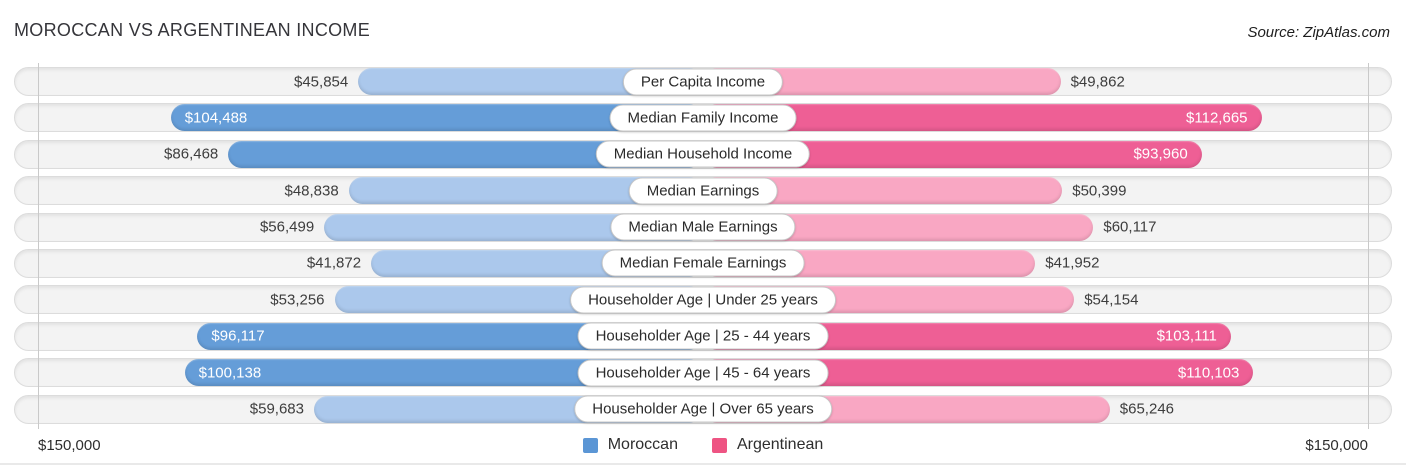 This screenshot has height=467, width=1406. Describe the element at coordinates (1160, 154) in the screenshot. I see `value-label: $93,960` at that location.